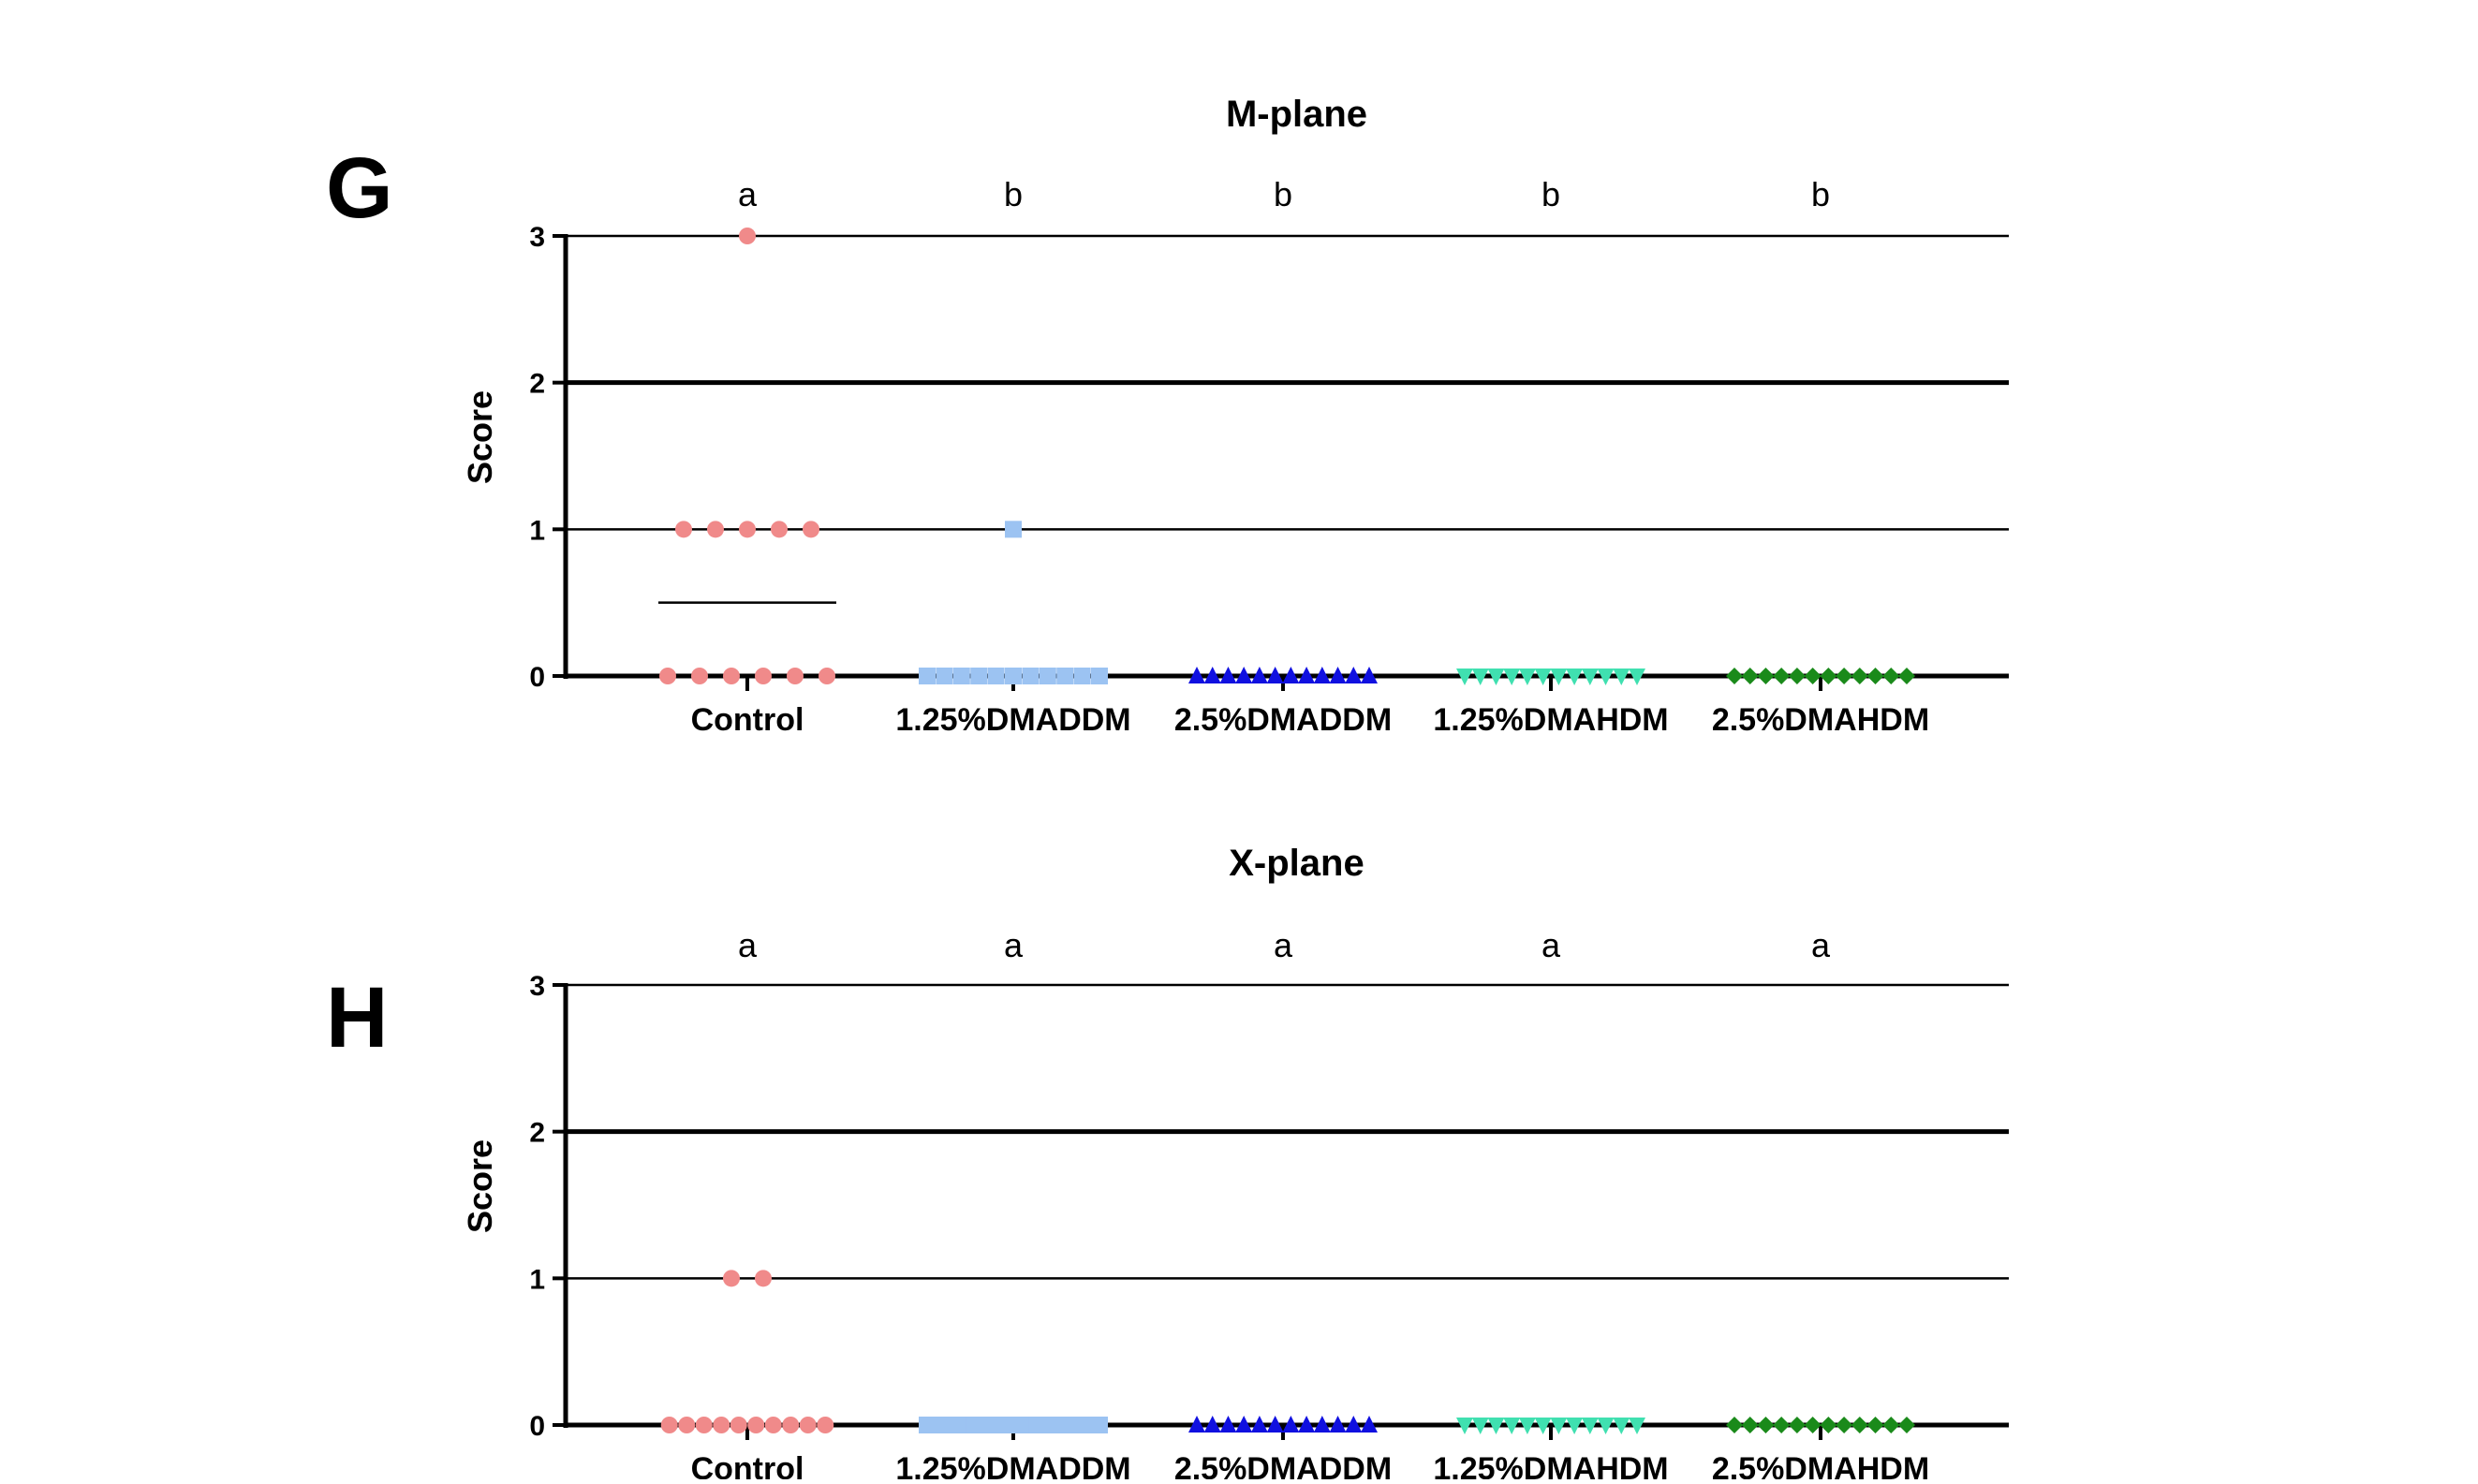 This screenshot has height=1484, width=2478. What do you see at coordinates (747, 1465) in the screenshot?
I see `x-tick-label: Control` at bounding box center [747, 1465].